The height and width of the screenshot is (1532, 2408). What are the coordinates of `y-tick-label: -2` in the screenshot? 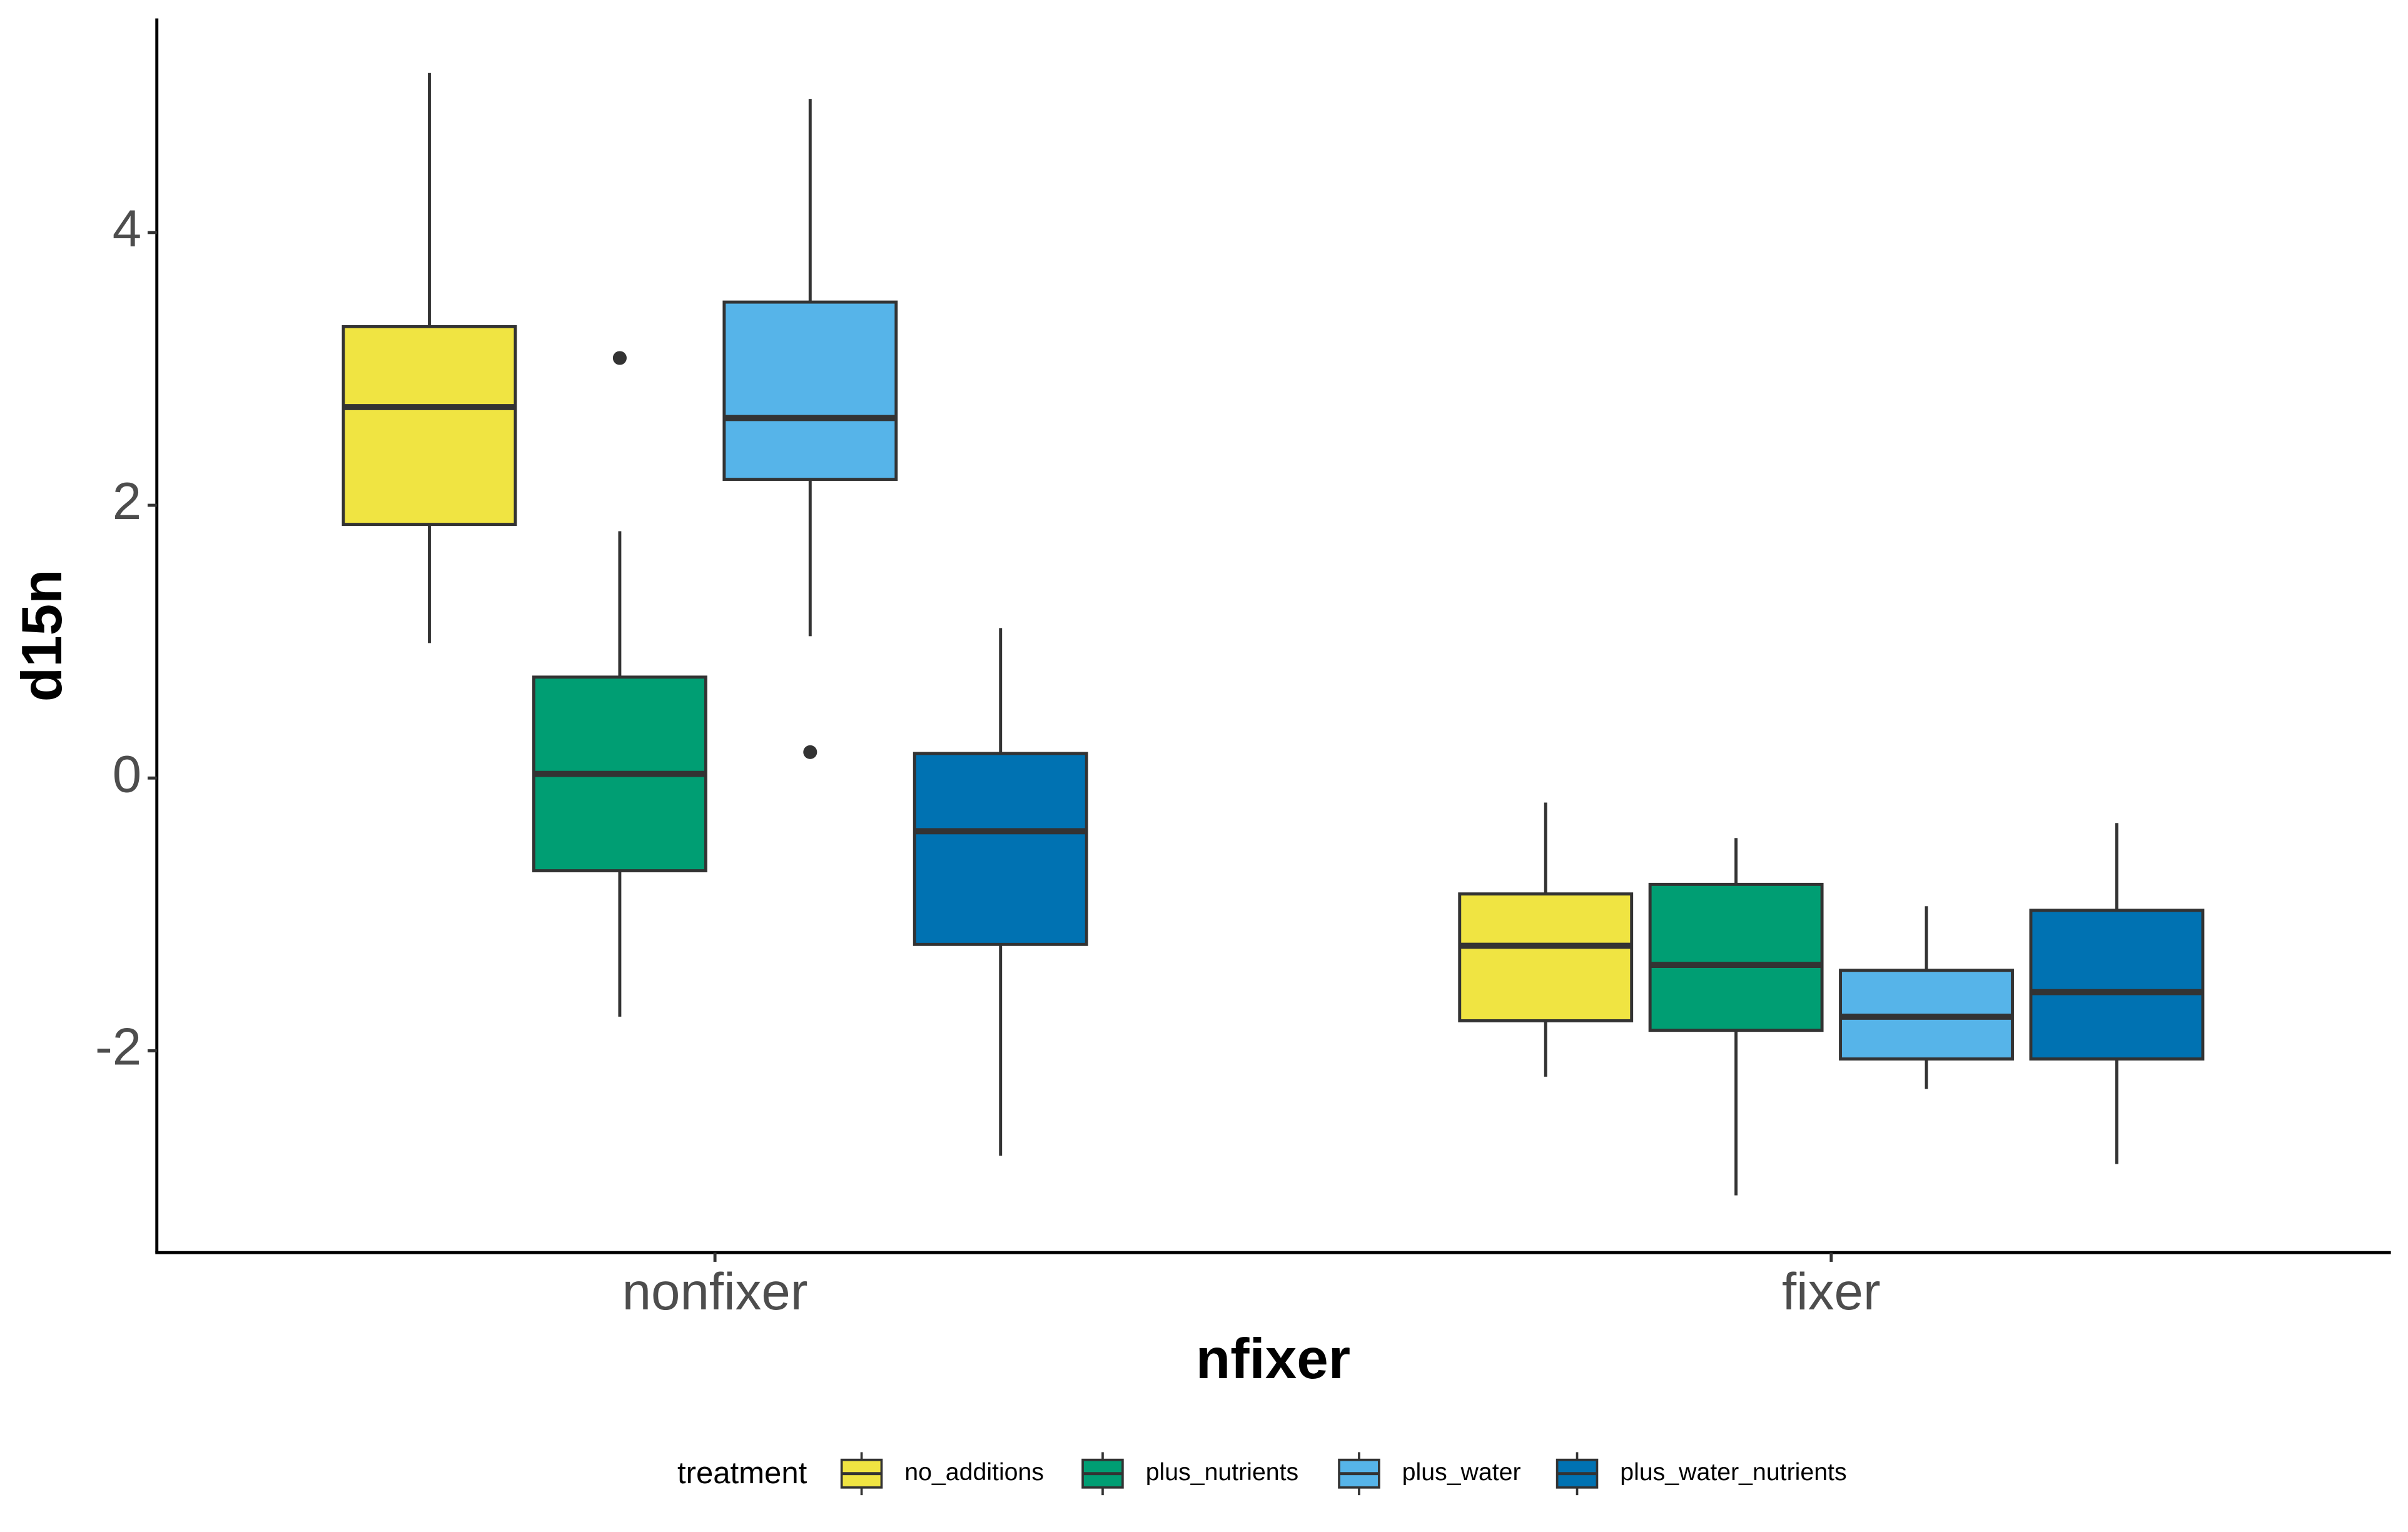 It's located at (118, 1046).